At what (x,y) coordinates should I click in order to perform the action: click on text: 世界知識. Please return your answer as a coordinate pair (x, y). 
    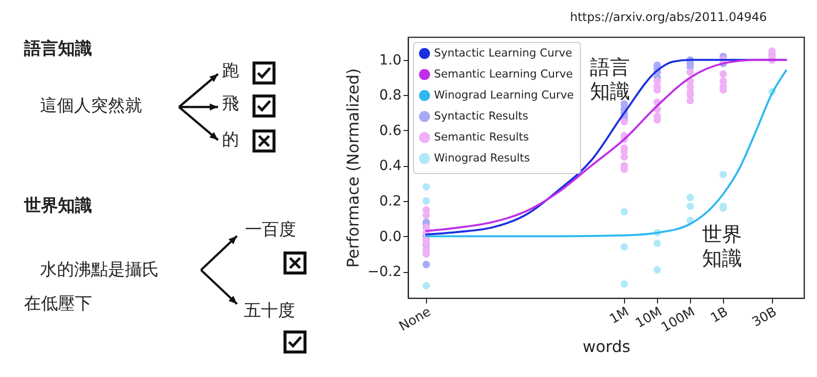
    Looking at the image, I should click on (58, 206).